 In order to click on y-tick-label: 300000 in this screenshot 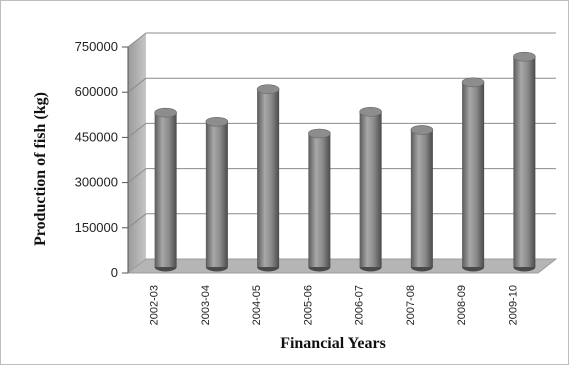, I will do `click(96, 182)`.